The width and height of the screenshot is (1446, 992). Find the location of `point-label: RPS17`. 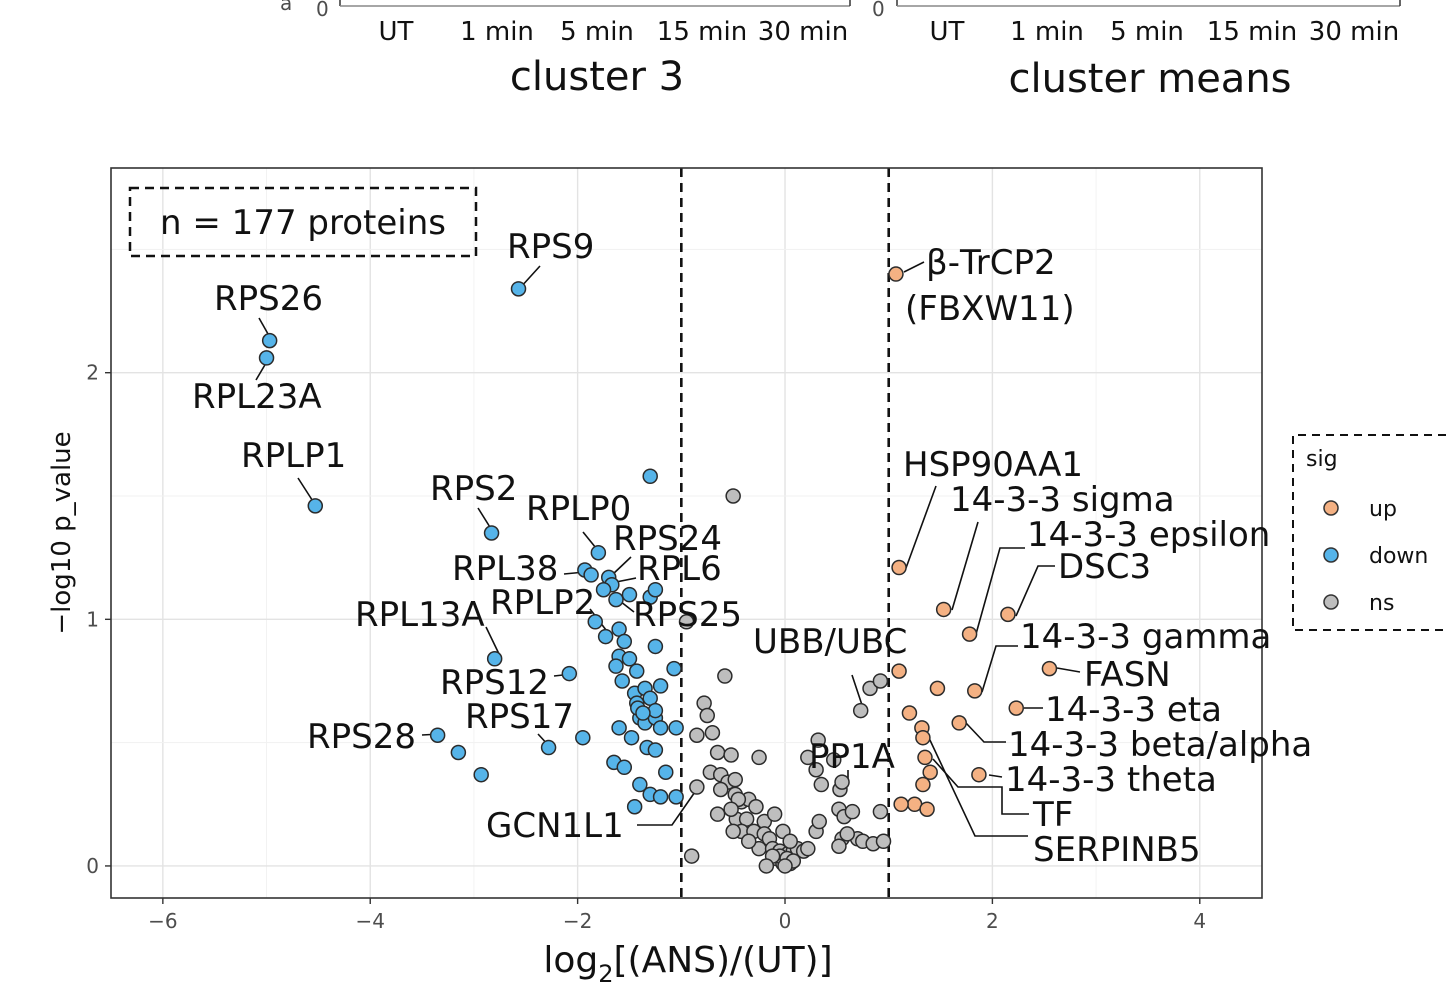

point-label: RPS17 is located at coordinates (519, 717).